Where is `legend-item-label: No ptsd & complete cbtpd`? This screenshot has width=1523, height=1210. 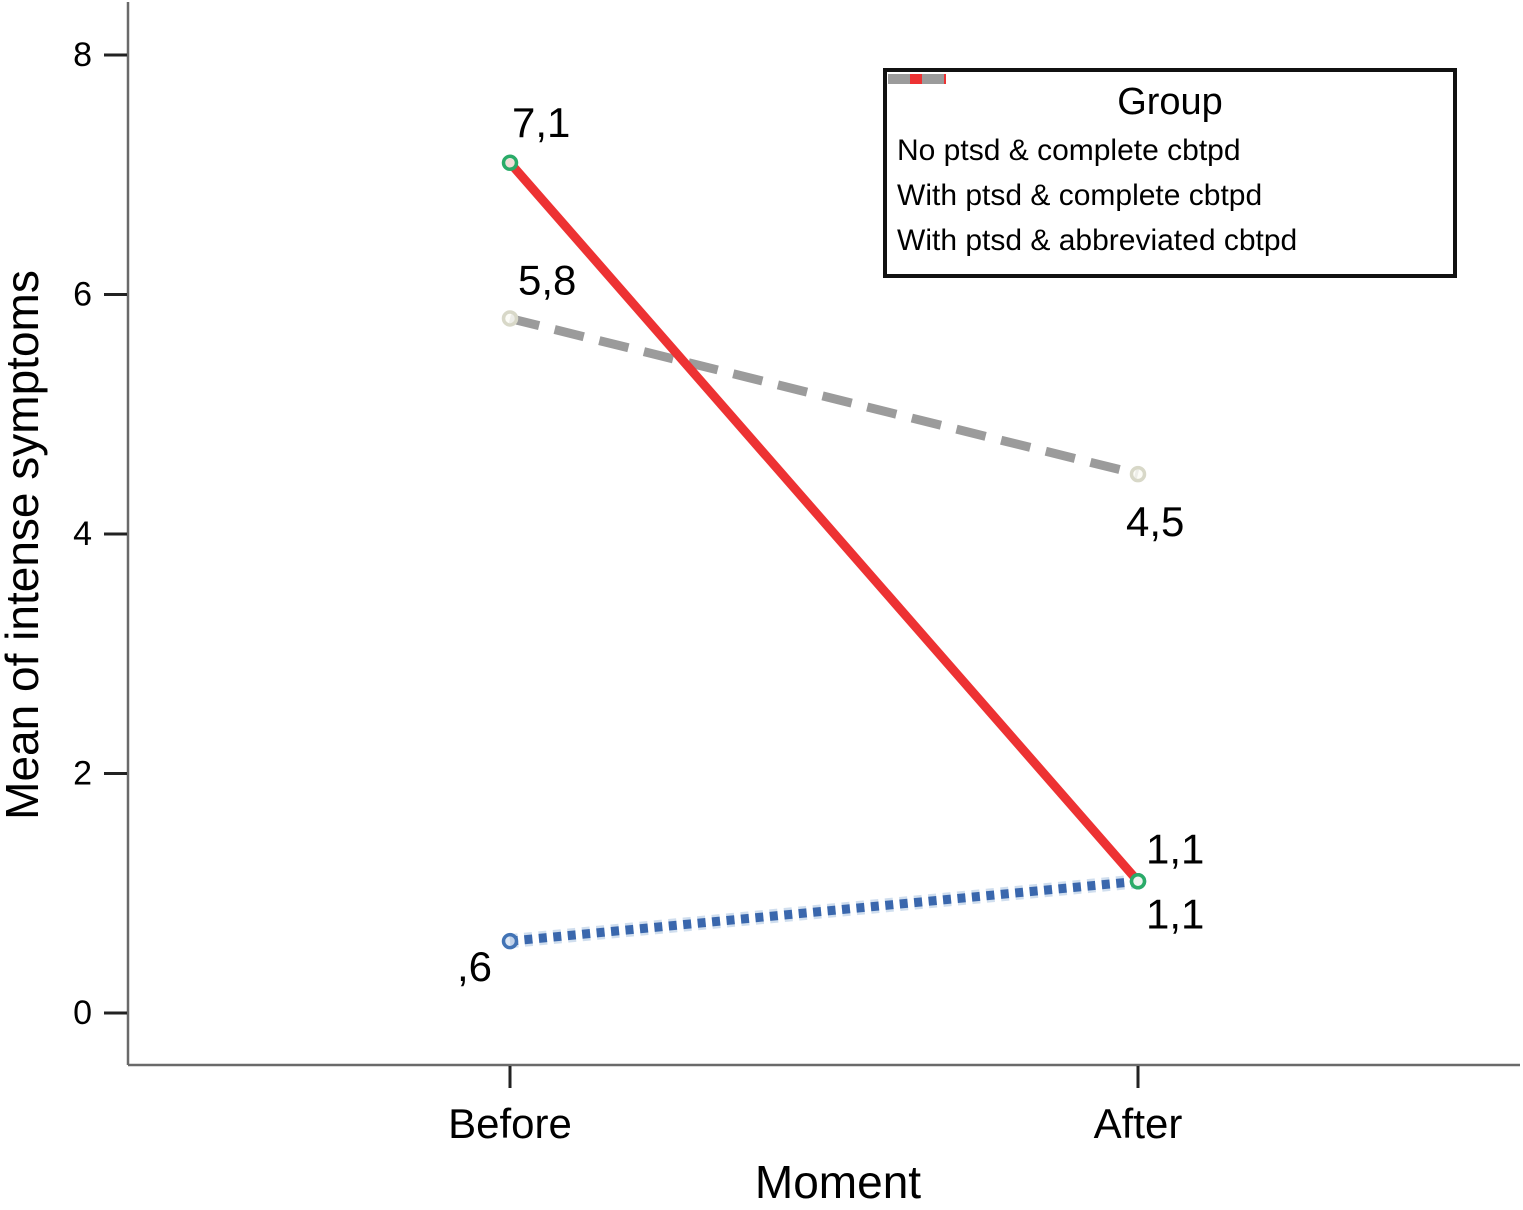 legend-item-label: No ptsd & complete cbtpd is located at coordinates (1069, 150).